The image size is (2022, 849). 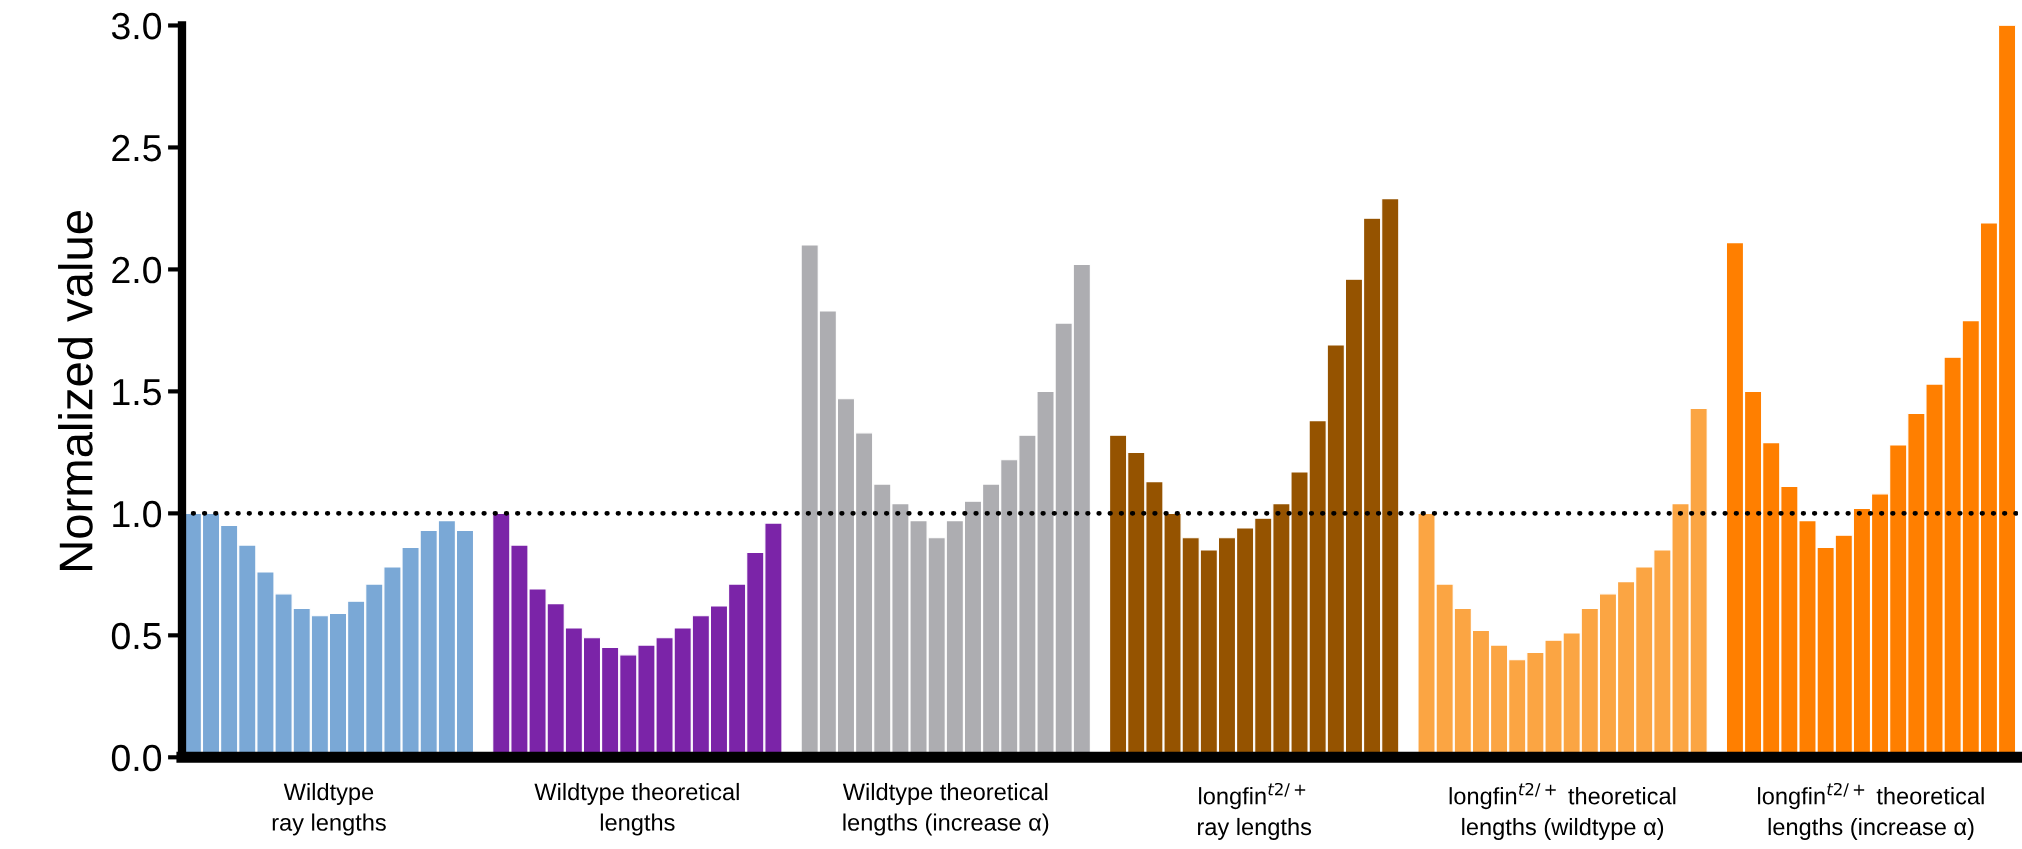 What do you see at coordinates (136, 148) in the screenshot?
I see `y-tick-label: 2.5` at bounding box center [136, 148].